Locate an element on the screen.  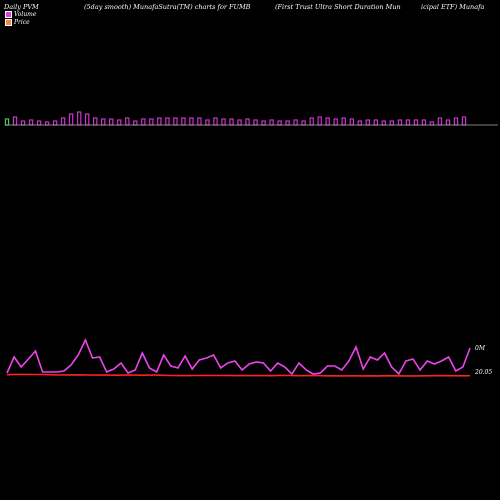
price-line is located at coordinates (238, 375).